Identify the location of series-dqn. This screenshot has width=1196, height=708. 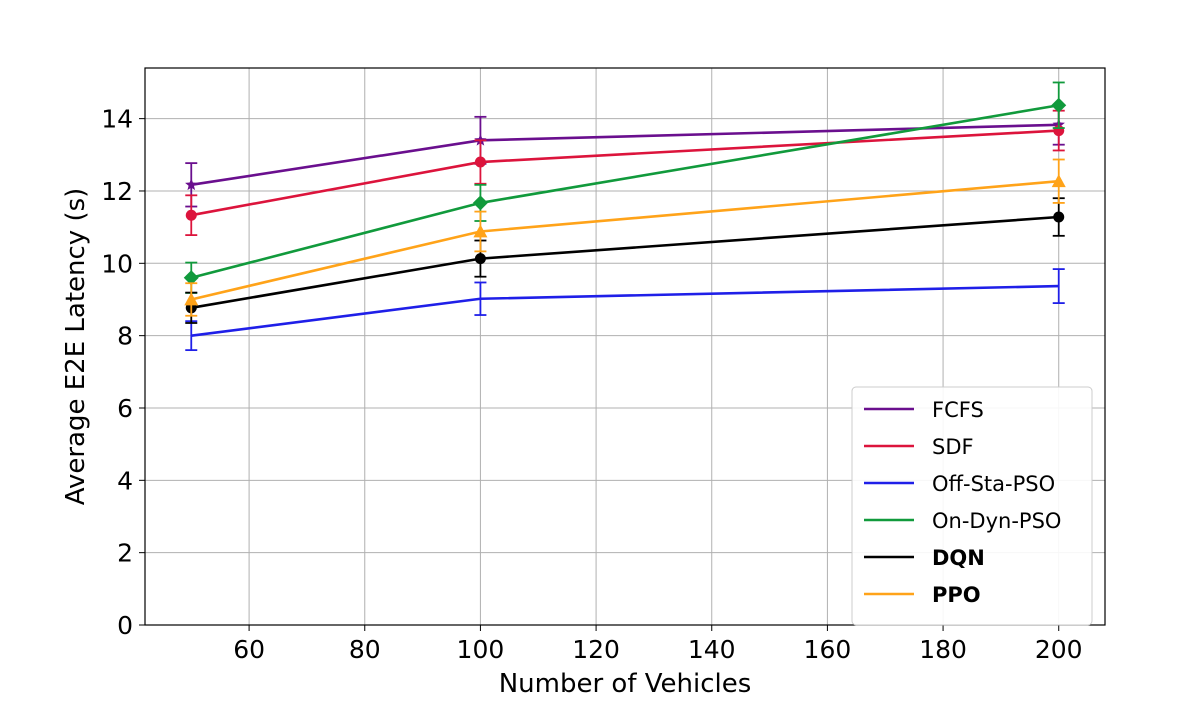
(625, 260).